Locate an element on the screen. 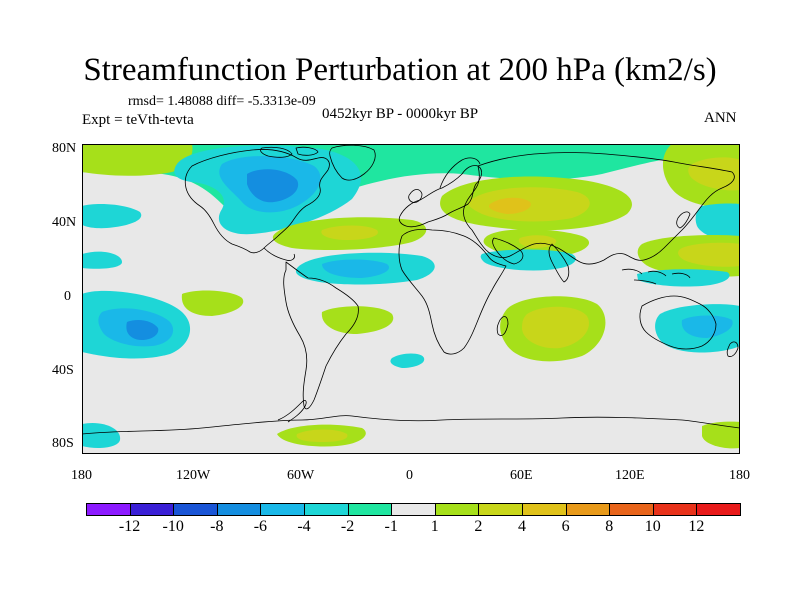 This screenshot has height=600, width=800. lon-tick-120e: 120E is located at coordinates (630, 475).